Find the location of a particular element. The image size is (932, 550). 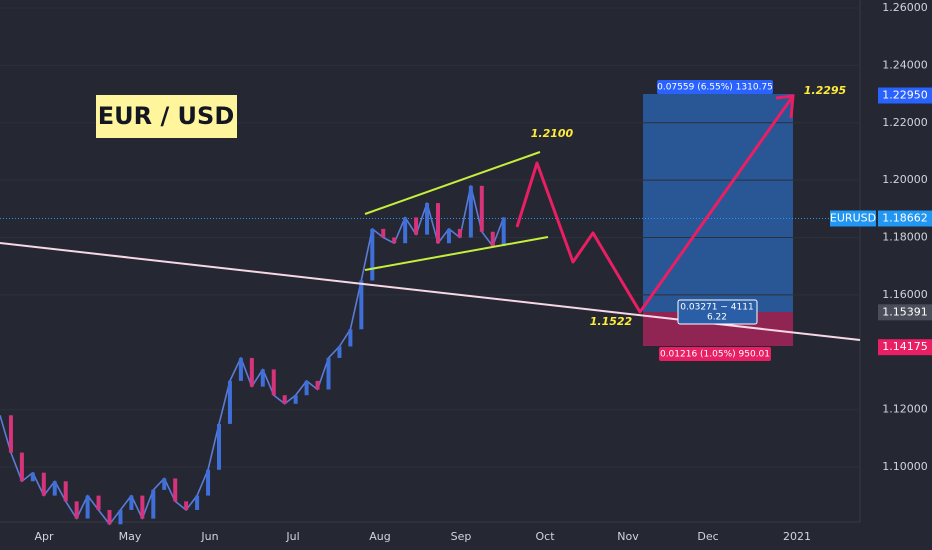

wedge-upper is located at coordinates (452, 183).